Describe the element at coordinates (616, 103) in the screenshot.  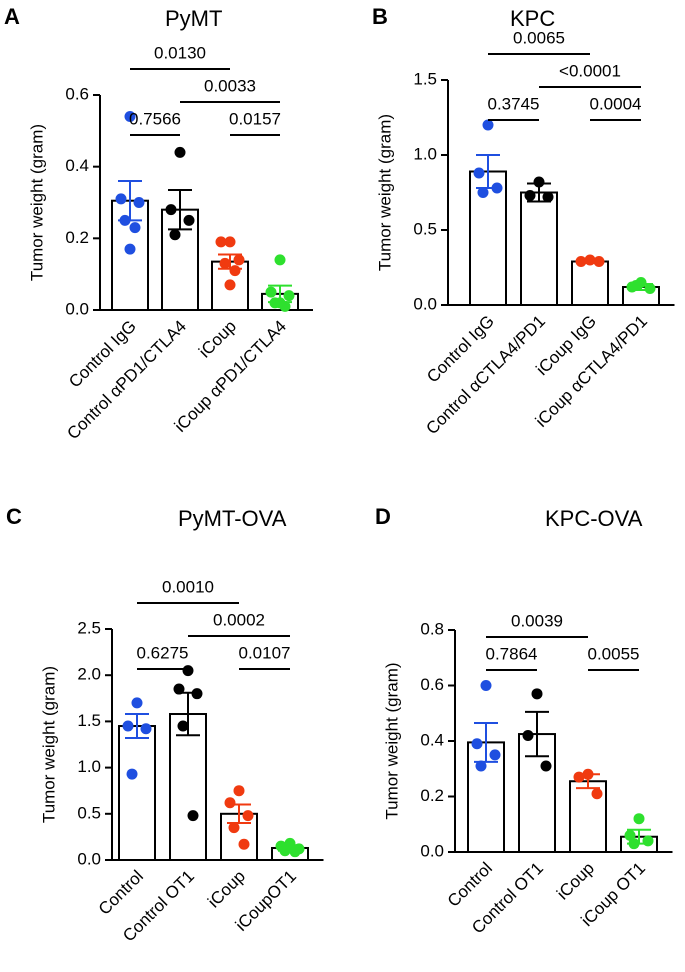
I see `p-value: 0.0004` at that location.